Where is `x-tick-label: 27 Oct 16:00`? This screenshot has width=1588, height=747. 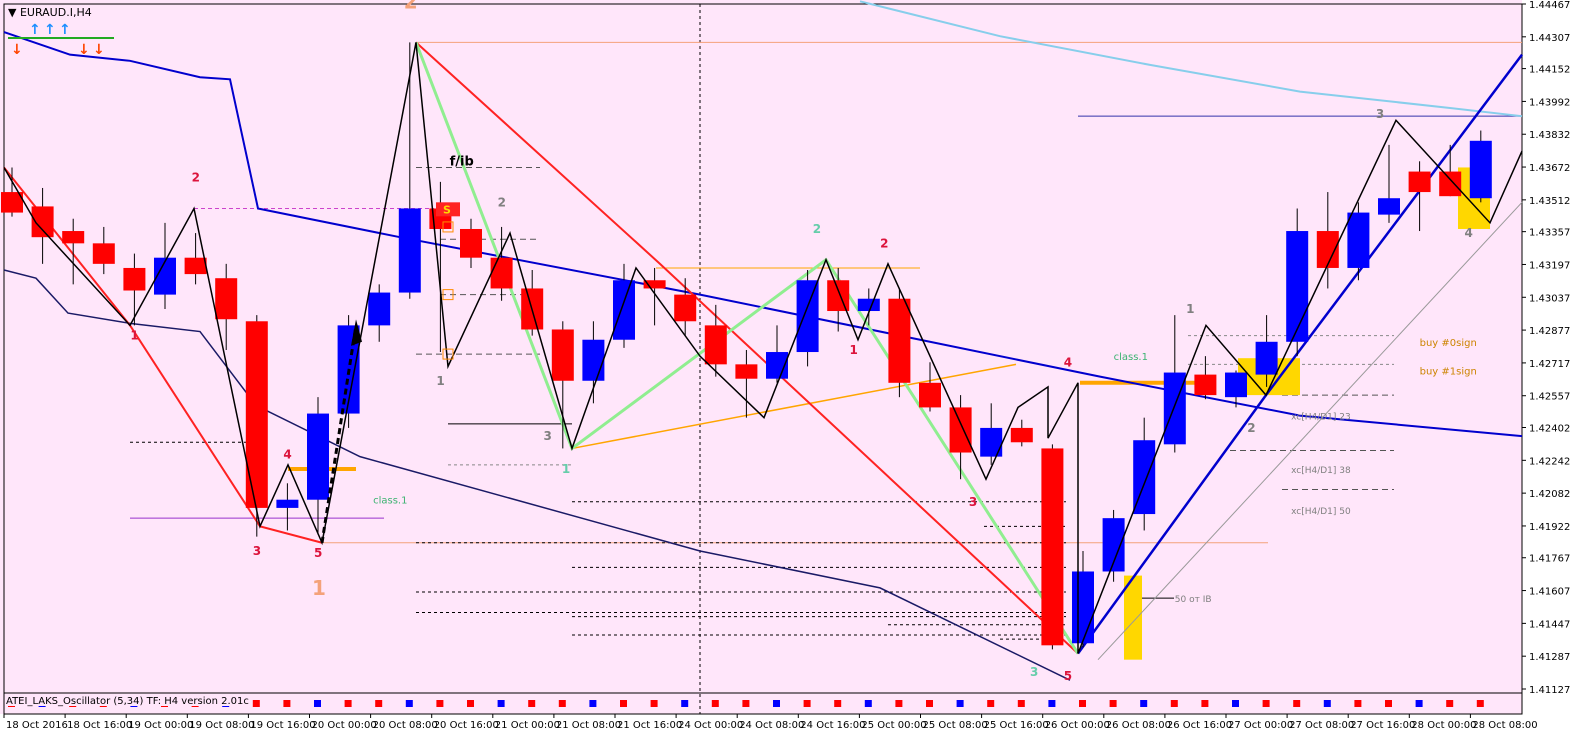
x-tick-label: 27 Oct 16:00 is located at coordinates (1382, 725).